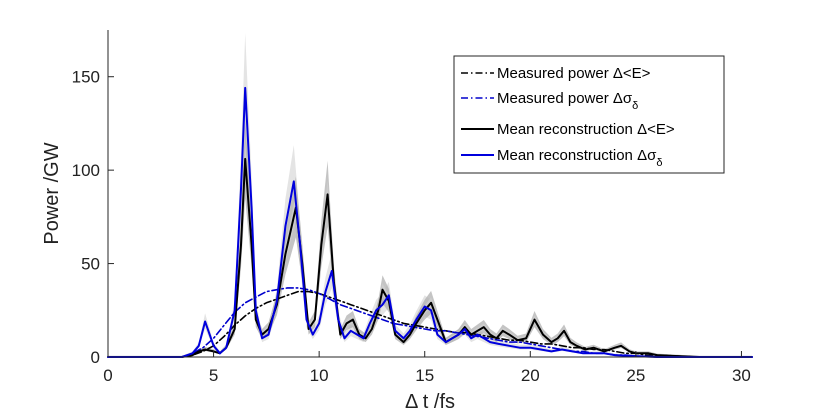 The image size is (830, 415). I want to click on legend-label-0: Measured power Δ<E>, so click(574, 73).